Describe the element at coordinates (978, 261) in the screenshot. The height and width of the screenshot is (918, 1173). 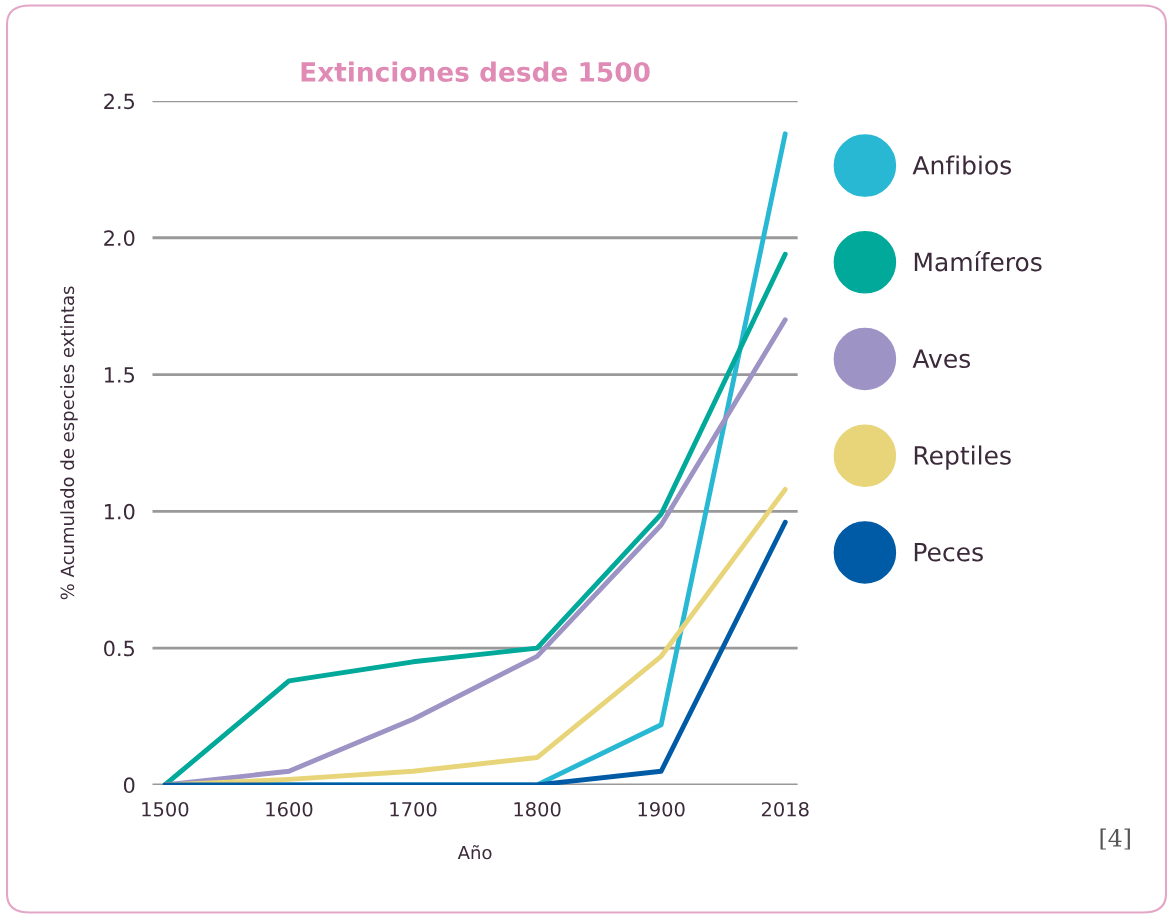
I see `text: Mamíferos` at that location.